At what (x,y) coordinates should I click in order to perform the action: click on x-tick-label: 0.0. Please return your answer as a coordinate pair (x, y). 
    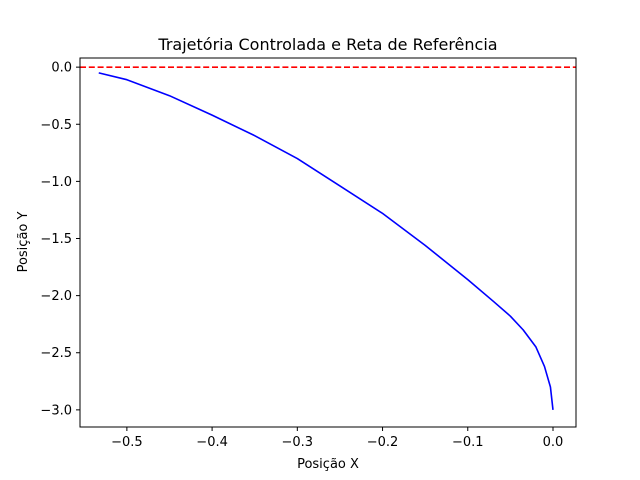
    Looking at the image, I should click on (553, 442).